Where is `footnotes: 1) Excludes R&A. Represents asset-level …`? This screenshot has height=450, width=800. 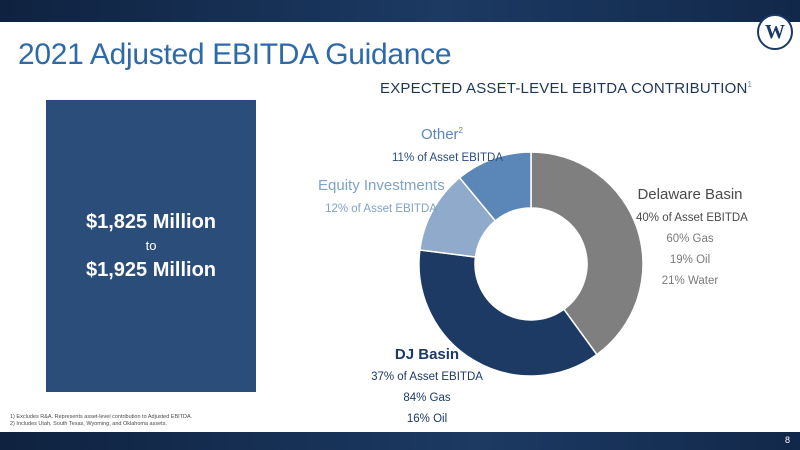
footnotes: 1) Excludes R&A. Represents asset-level … is located at coordinates (101, 421).